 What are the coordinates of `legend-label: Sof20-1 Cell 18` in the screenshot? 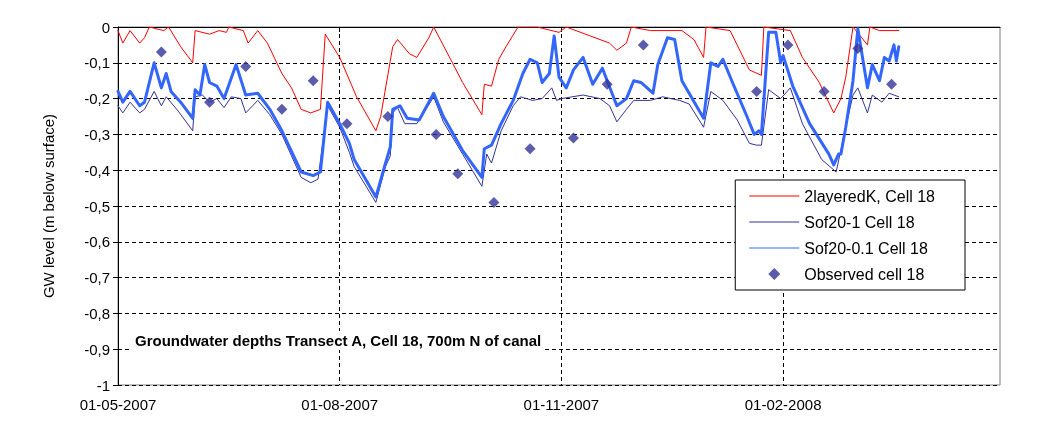 It's located at (859, 222).